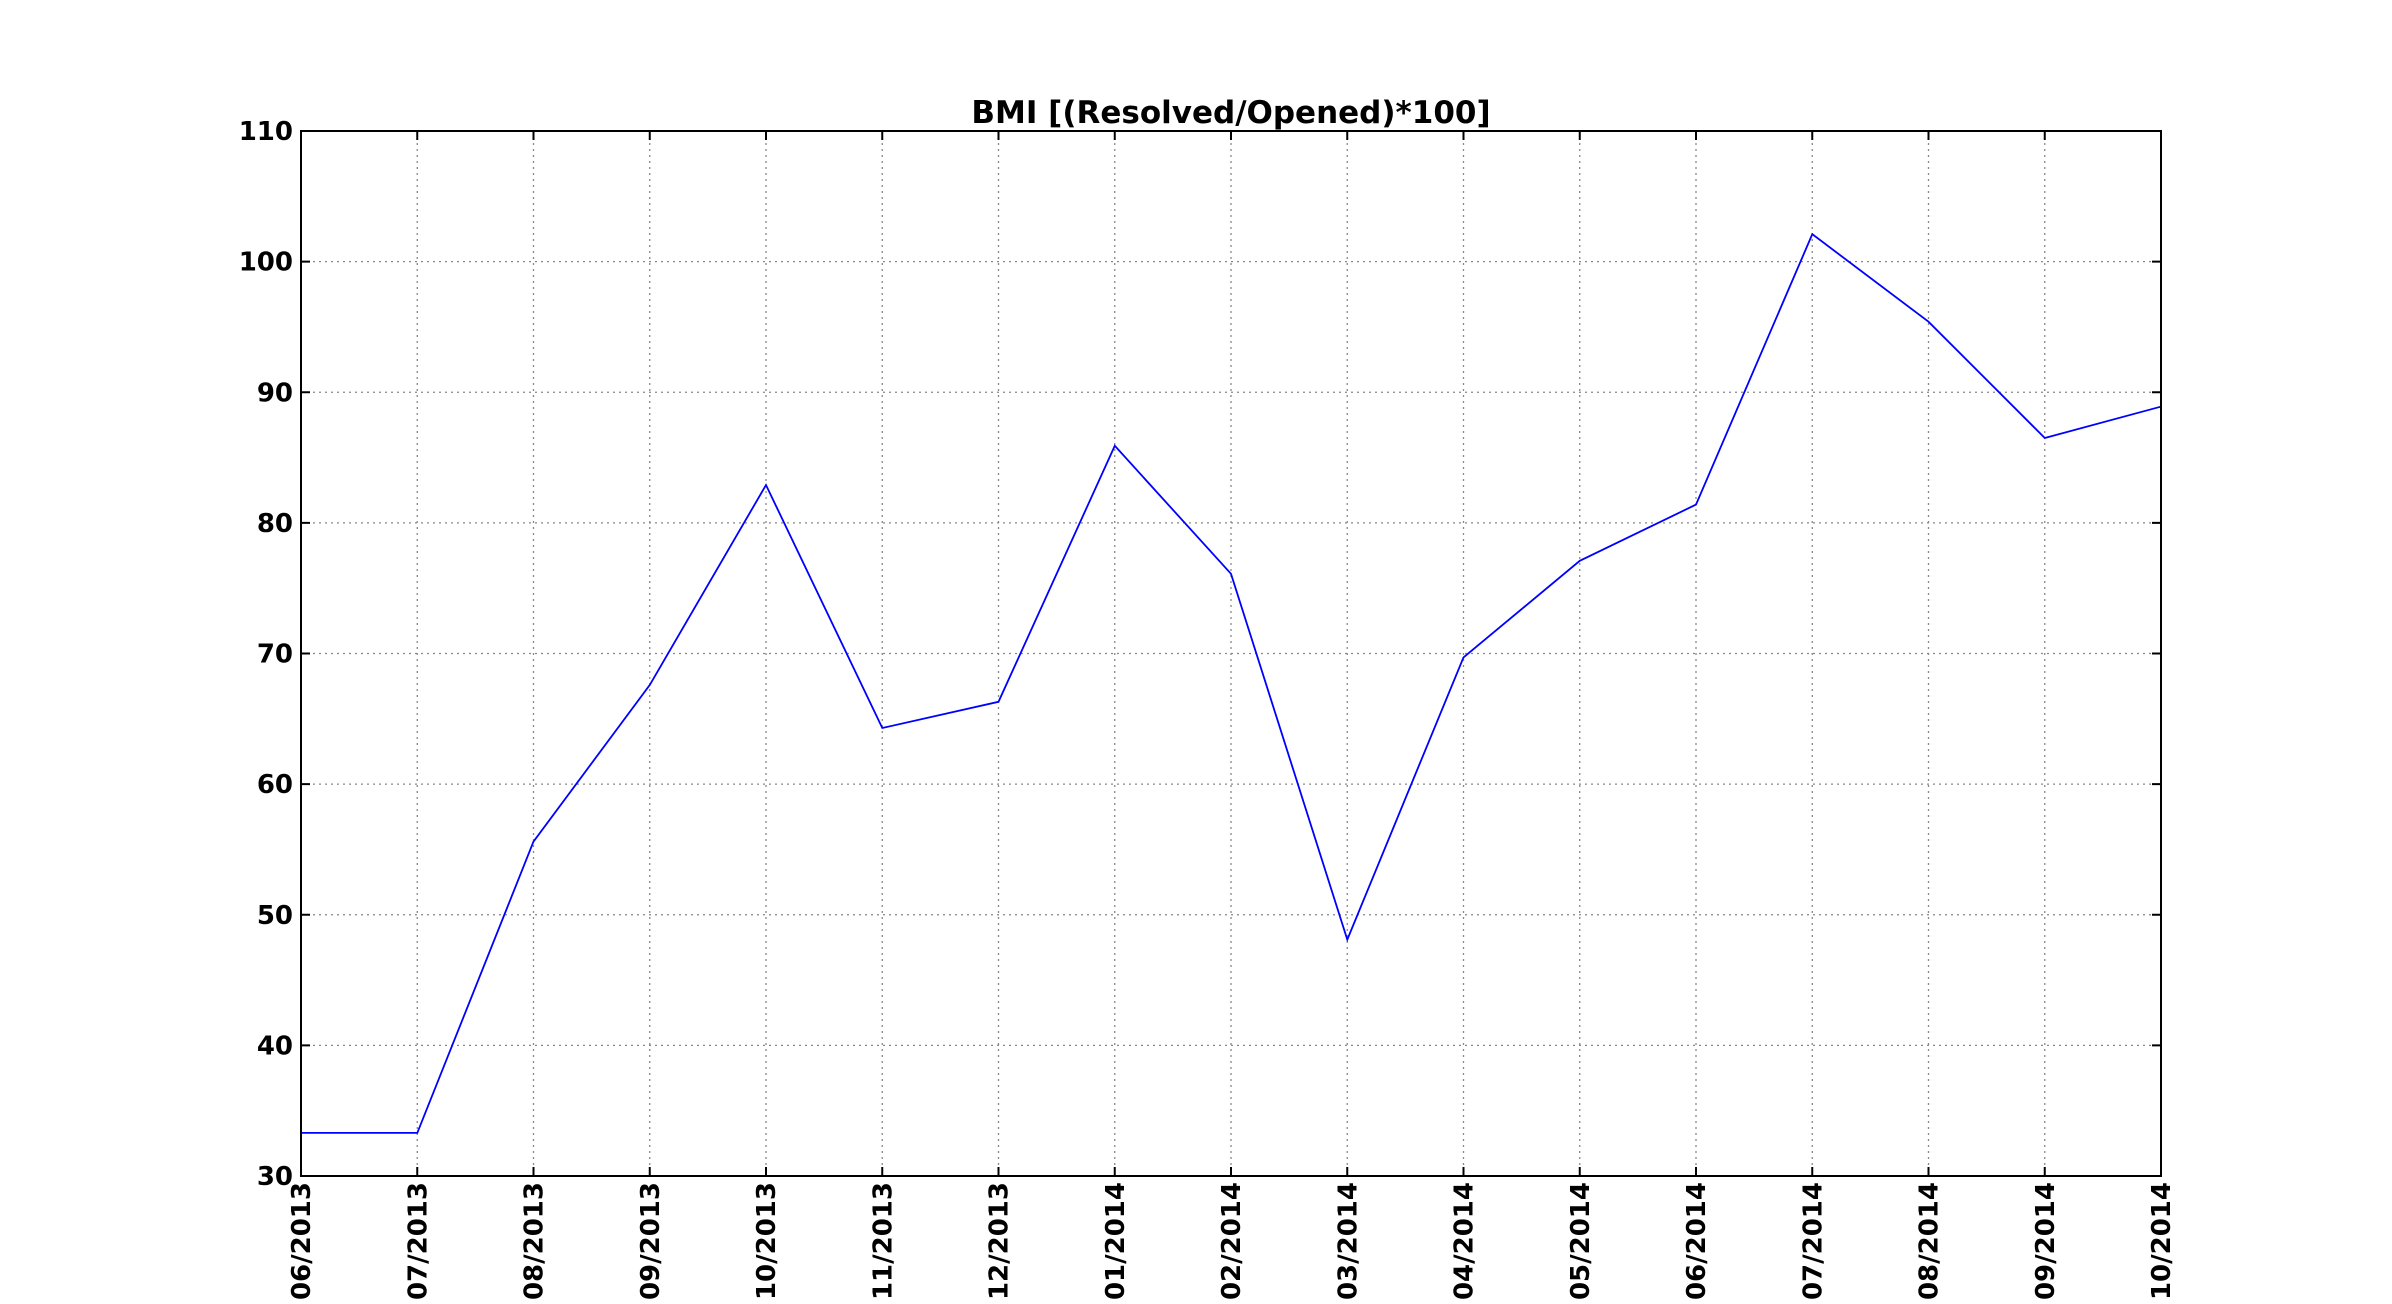  Describe the element at coordinates (275, 524) in the screenshot. I see `y-tick-label: 80` at that location.